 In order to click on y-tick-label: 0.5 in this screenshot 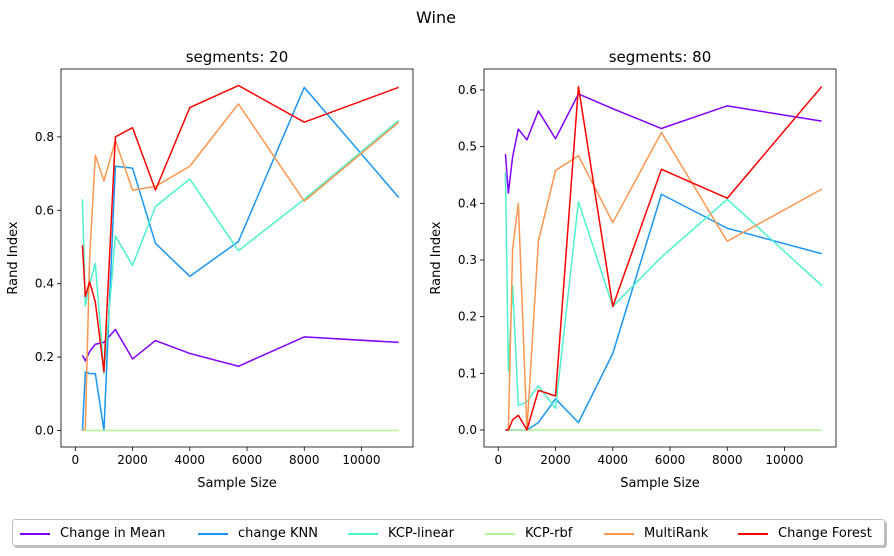, I will do `click(467, 147)`.